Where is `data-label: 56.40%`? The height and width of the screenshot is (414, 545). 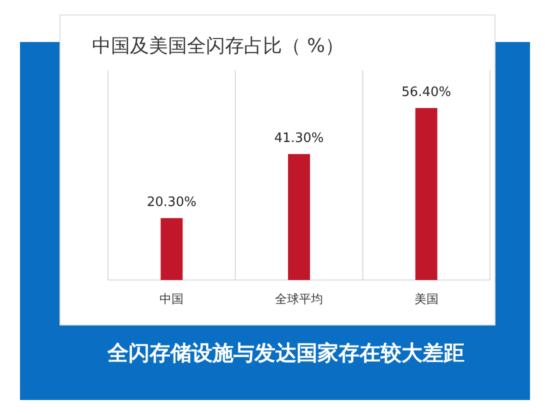
data-label: 56.40% is located at coordinates (427, 92).